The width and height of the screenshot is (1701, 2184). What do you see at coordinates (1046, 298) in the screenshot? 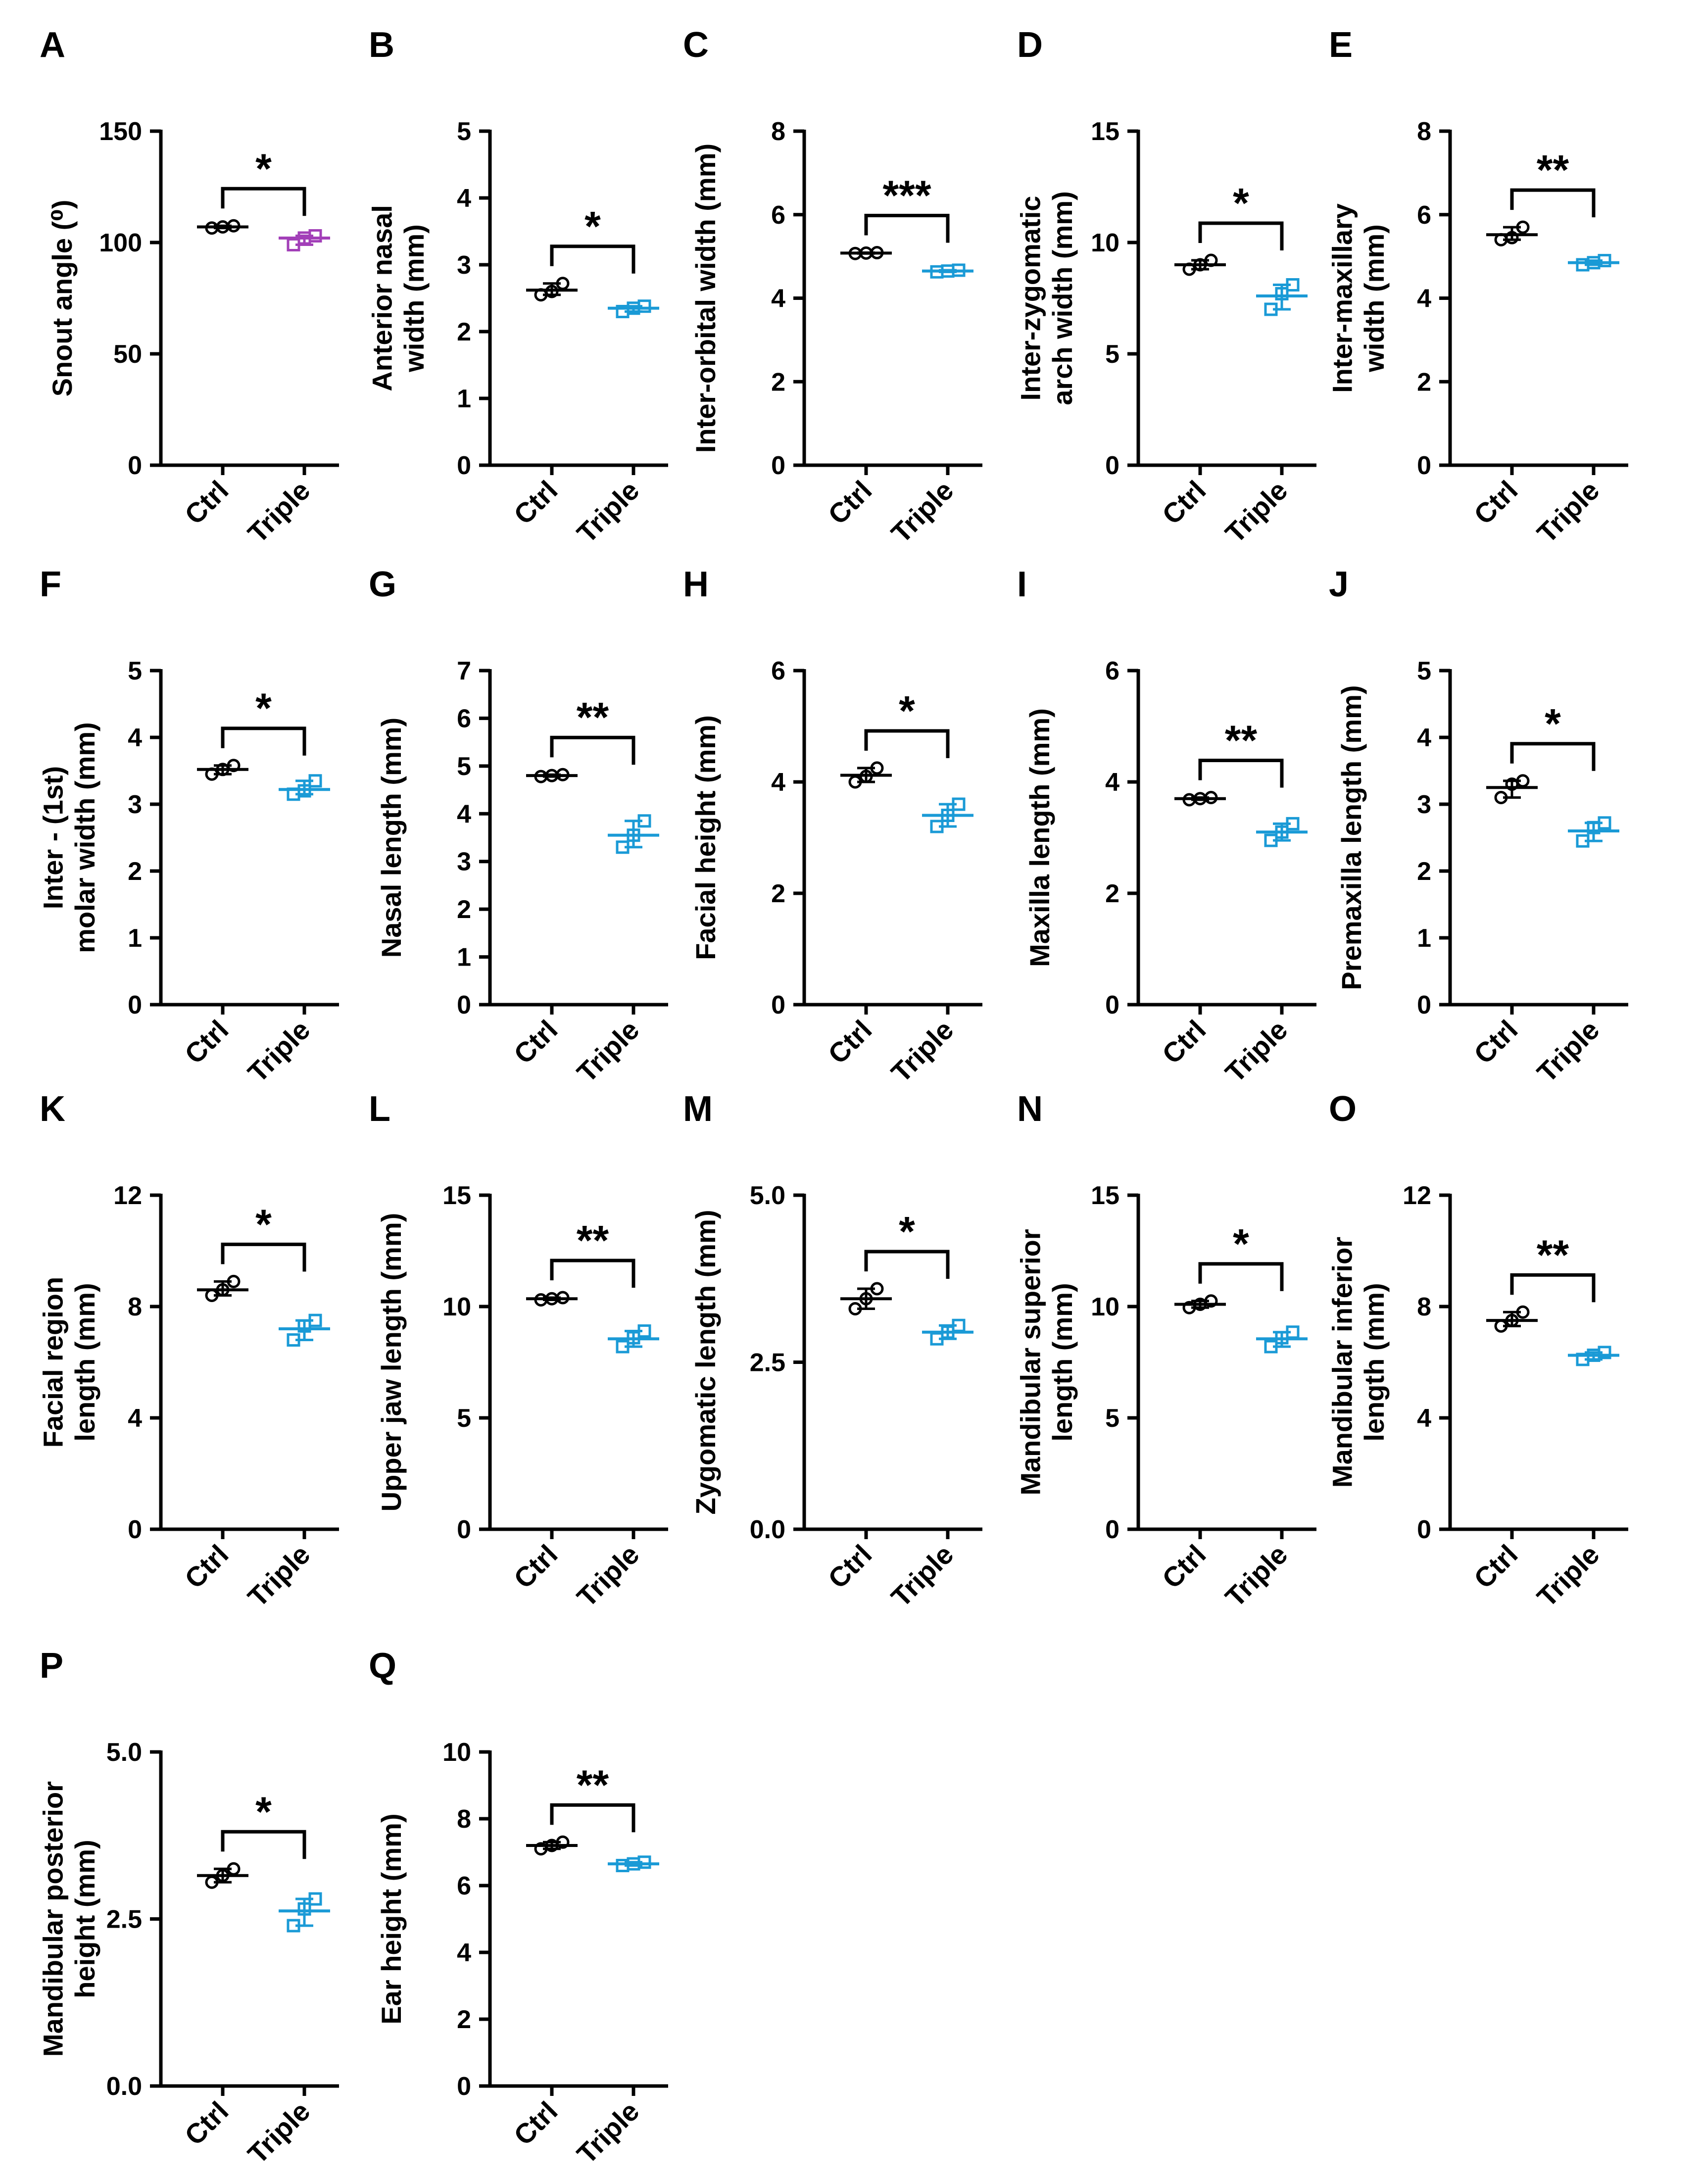
I see `y-axis-title: Inter-zygomaticarch width (mm)` at bounding box center [1046, 298].